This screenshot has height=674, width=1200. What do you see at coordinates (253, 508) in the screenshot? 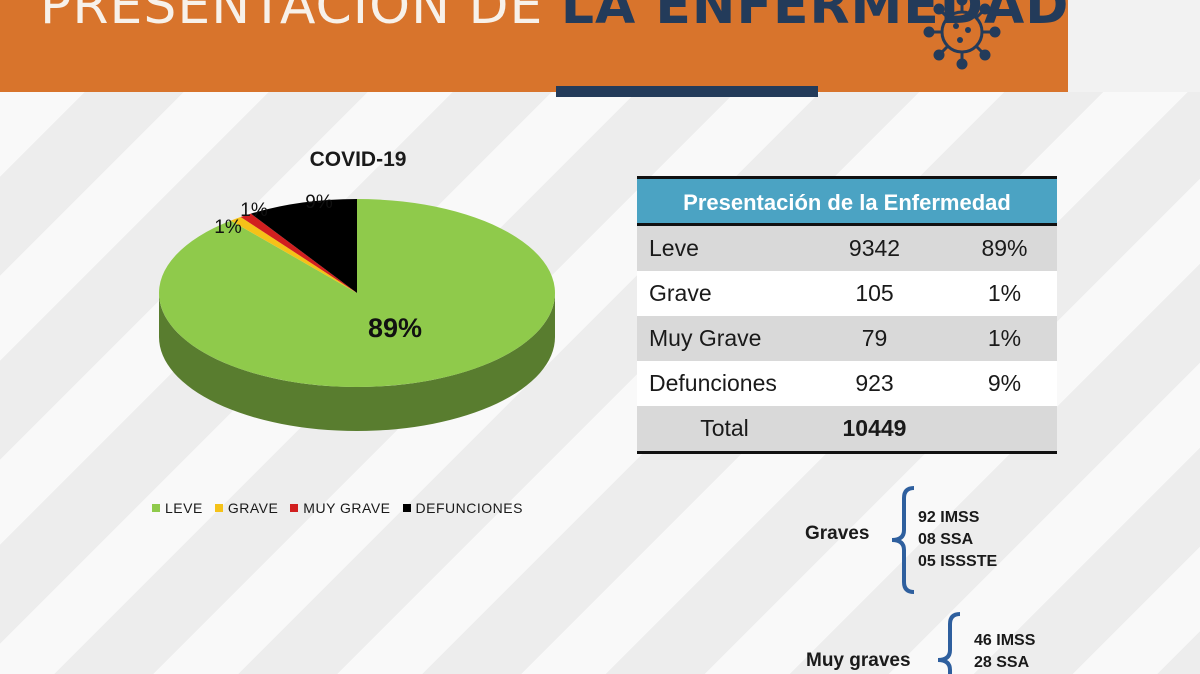
I see `legend-label: GRAVE` at bounding box center [253, 508].